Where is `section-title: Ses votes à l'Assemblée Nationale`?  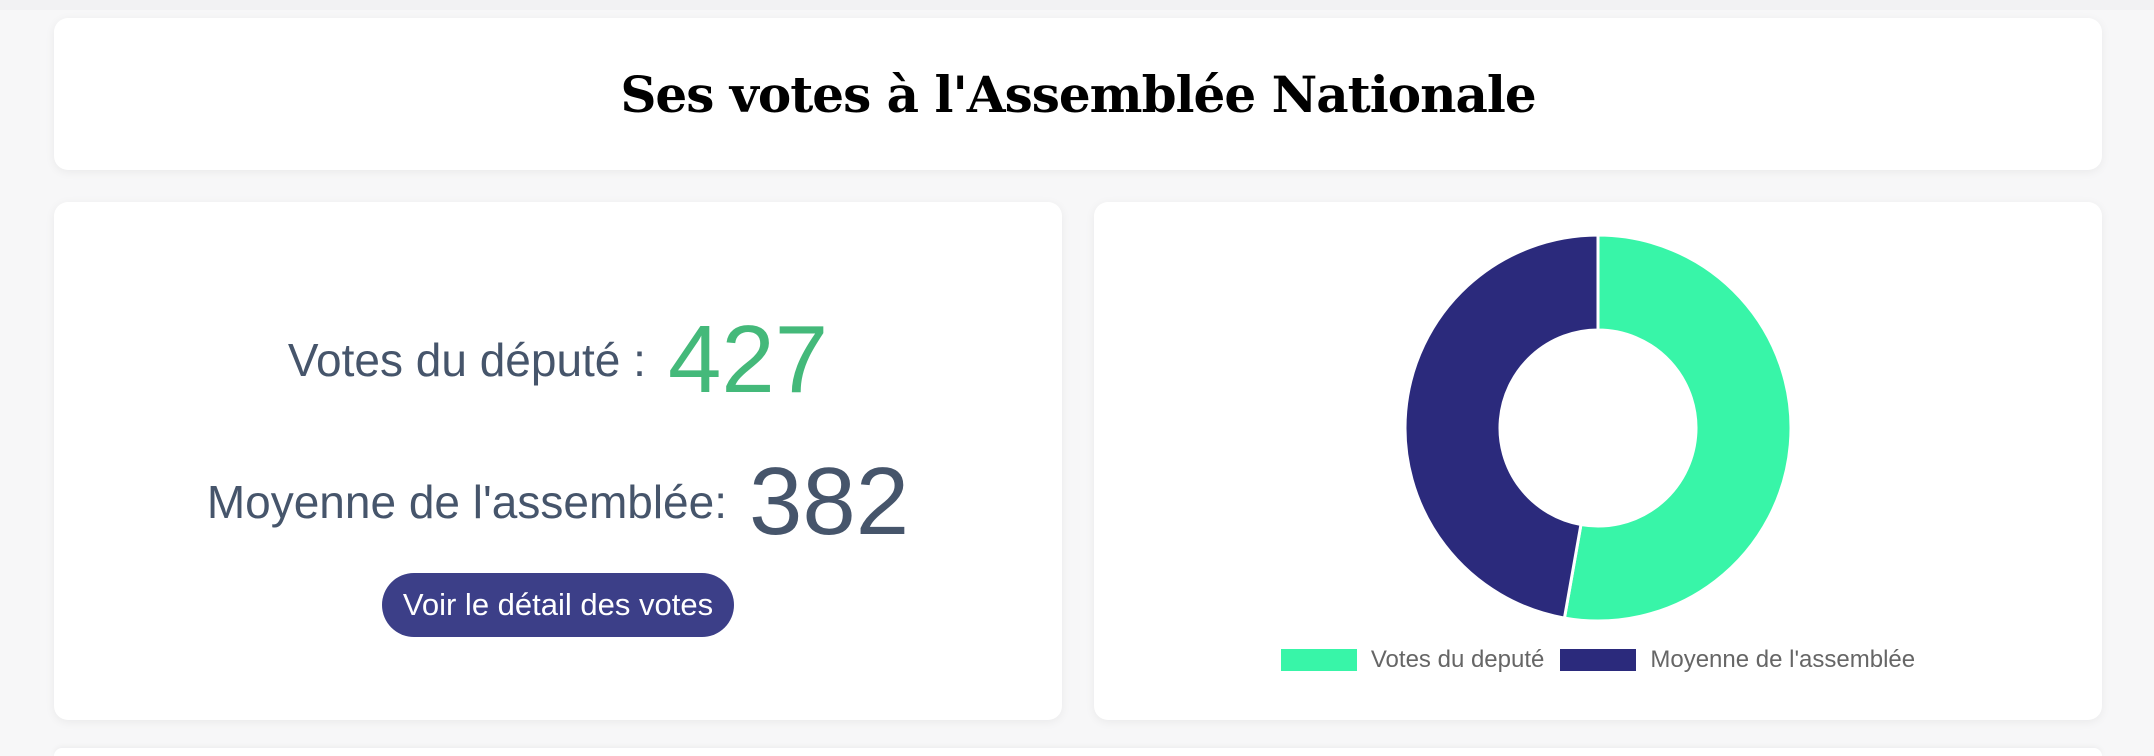
section-title: Ses votes à l'Assemblée Nationale is located at coordinates (1078, 94).